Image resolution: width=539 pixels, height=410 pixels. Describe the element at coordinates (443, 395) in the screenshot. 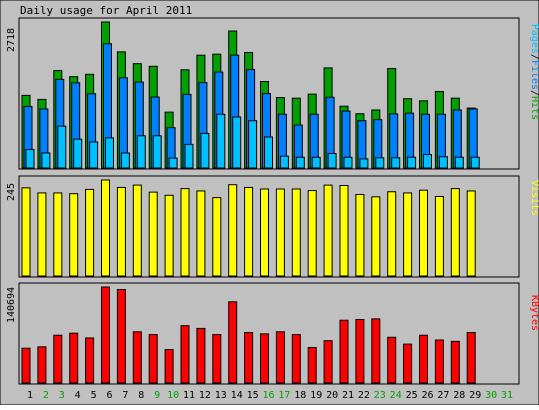

I see `x-tick-label: 27` at that location.